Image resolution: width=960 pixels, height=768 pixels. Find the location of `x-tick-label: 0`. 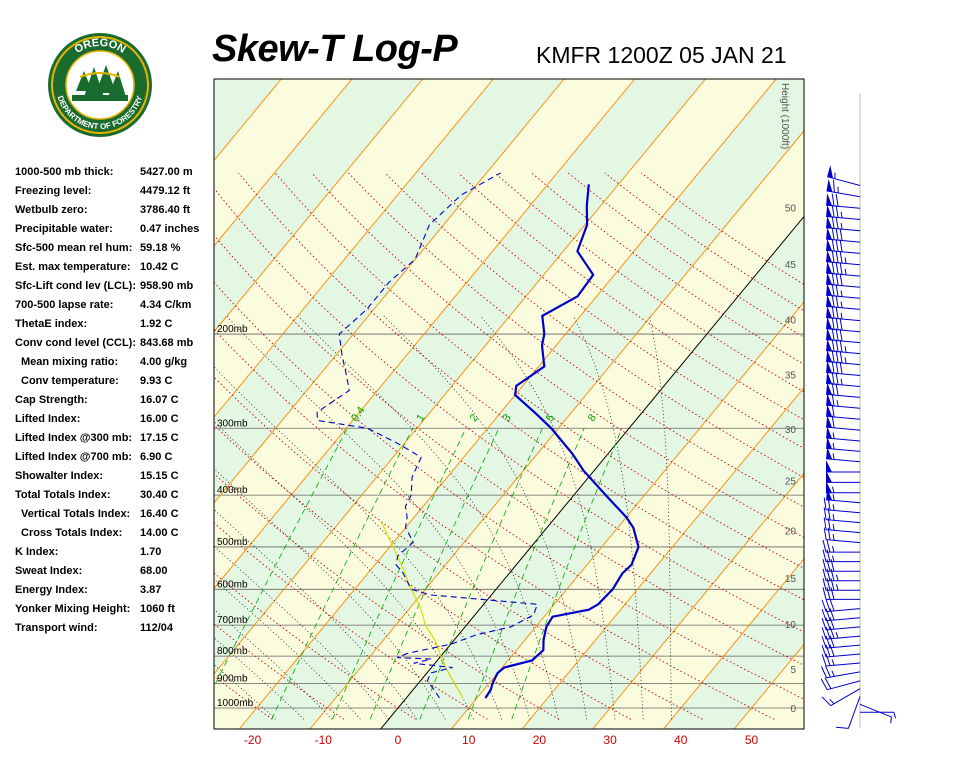

x-tick-label: 0 is located at coordinates (398, 740).